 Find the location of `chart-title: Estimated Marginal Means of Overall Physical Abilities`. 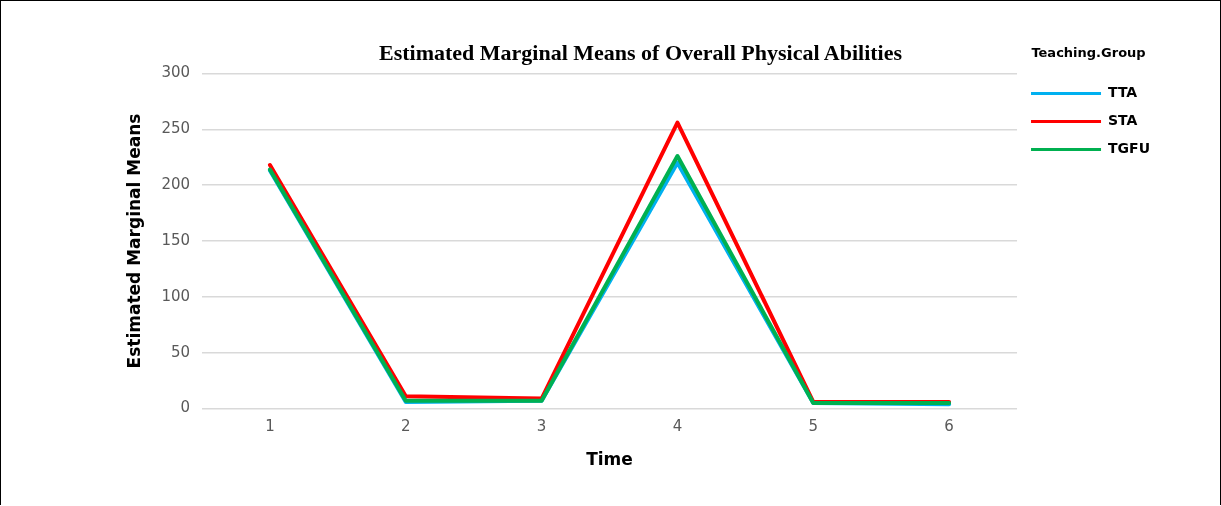

chart-title: Estimated Marginal Means of Overall Physical Abilities is located at coordinates (640, 52).